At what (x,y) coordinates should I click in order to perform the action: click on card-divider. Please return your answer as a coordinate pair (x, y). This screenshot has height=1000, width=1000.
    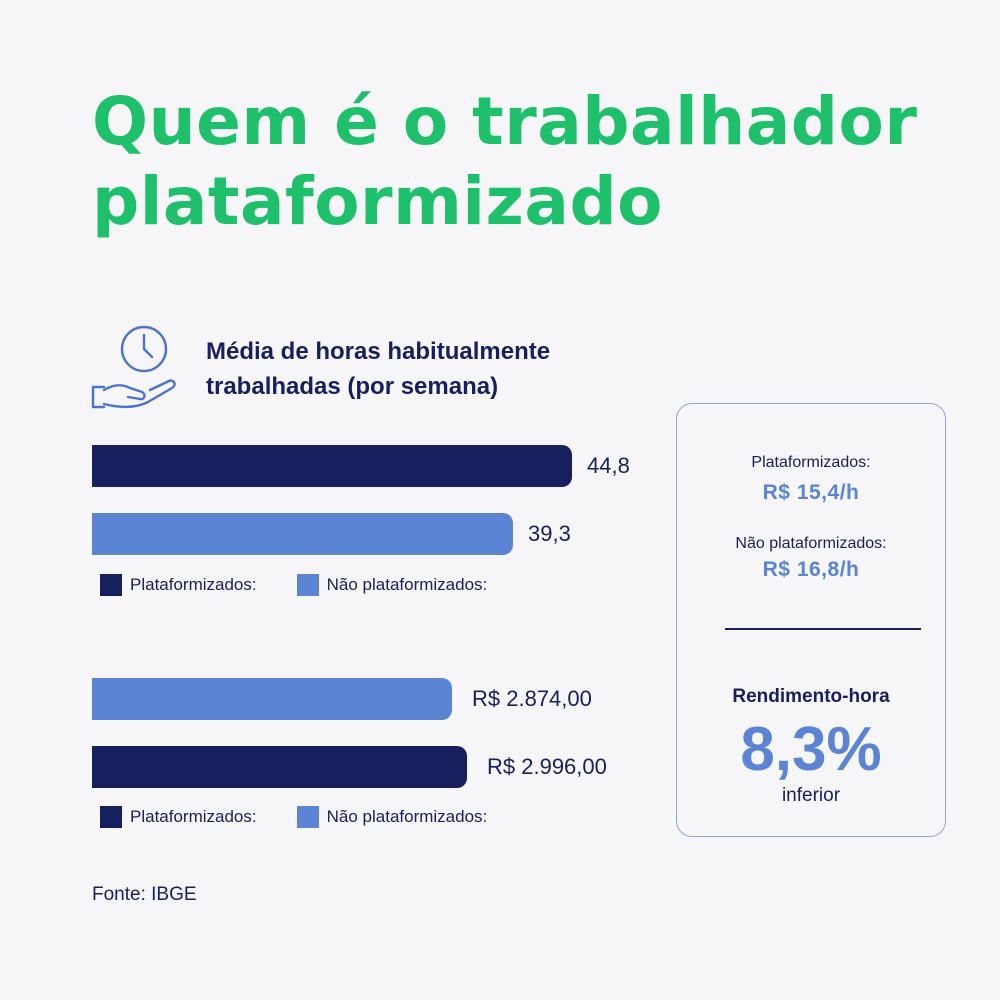
    Looking at the image, I should click on (823, 629).